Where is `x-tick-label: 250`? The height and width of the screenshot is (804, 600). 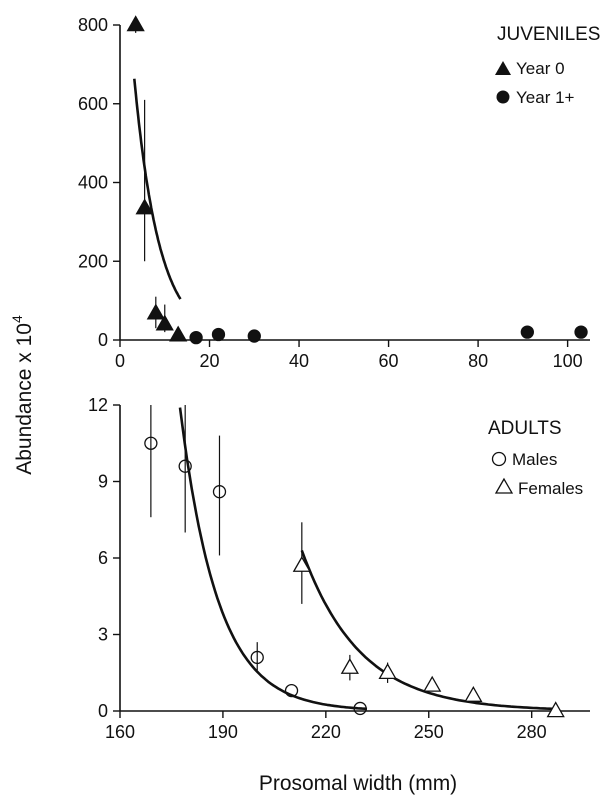 x-tick-label: 250 is located at coordinates (429, 732).